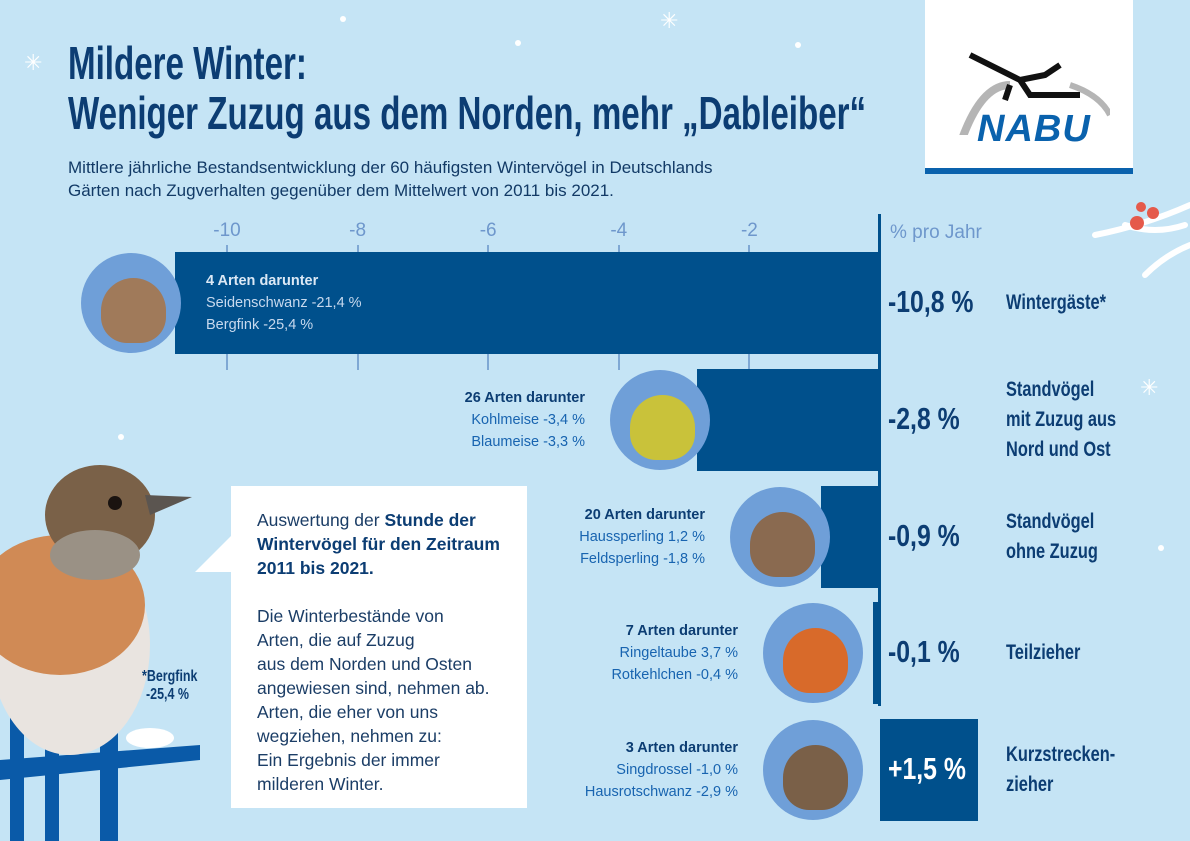 Image resolution: width=1190 pixels, height=841 pixels. What do you see at coordinates (321, 520) in the screenshot?
I see `info-intro: Auswertung der` at bounding box center [321, 520].